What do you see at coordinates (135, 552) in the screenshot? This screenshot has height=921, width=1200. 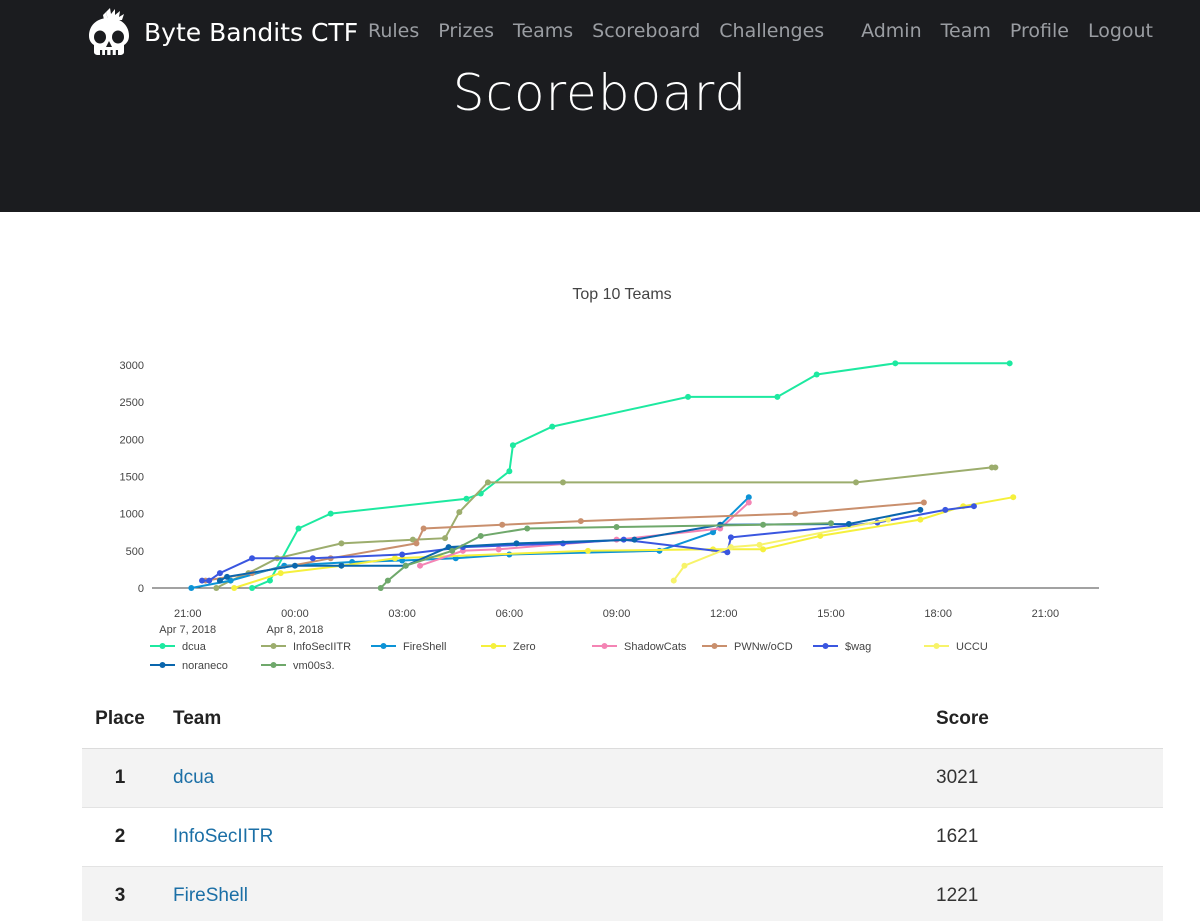 I see `y-tick-label: 500` at bounding box center [135, 552].